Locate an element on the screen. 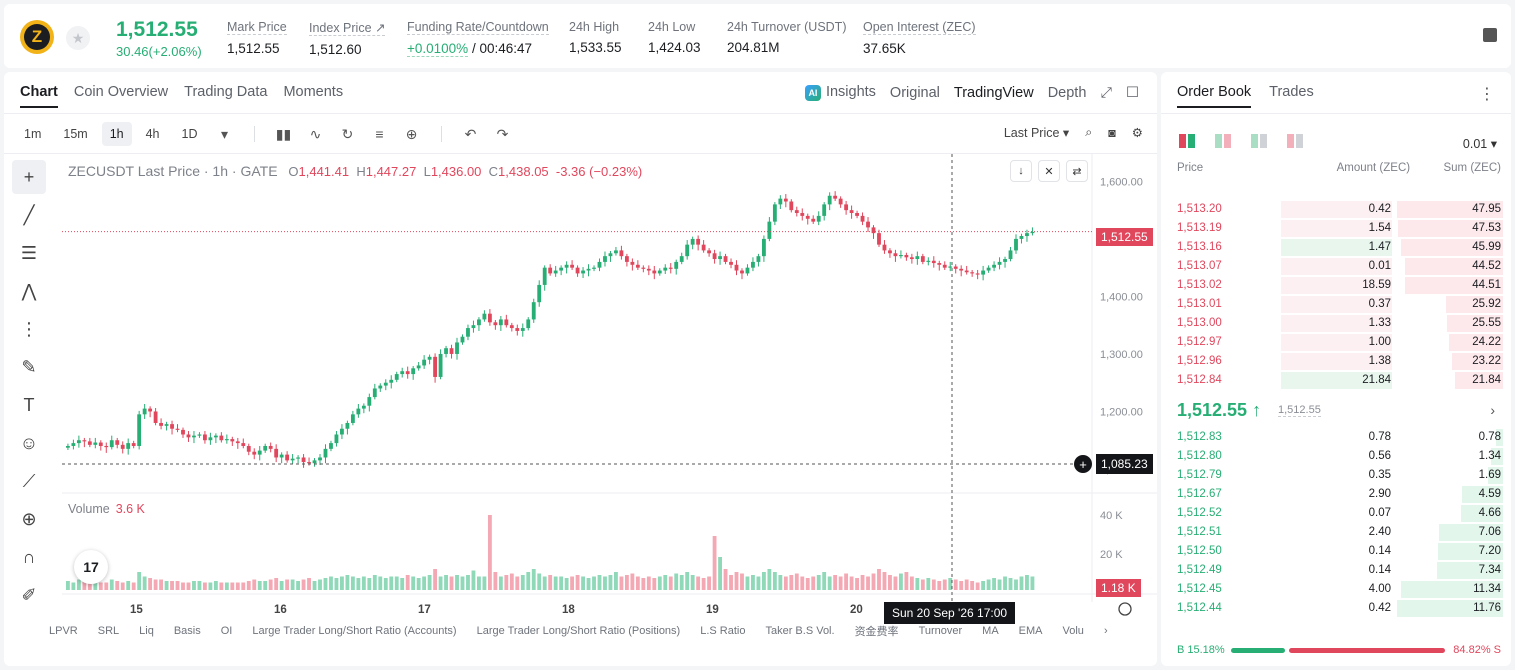  indicator-funding-rate: 资金费率 is located at coordinates (876, 632).